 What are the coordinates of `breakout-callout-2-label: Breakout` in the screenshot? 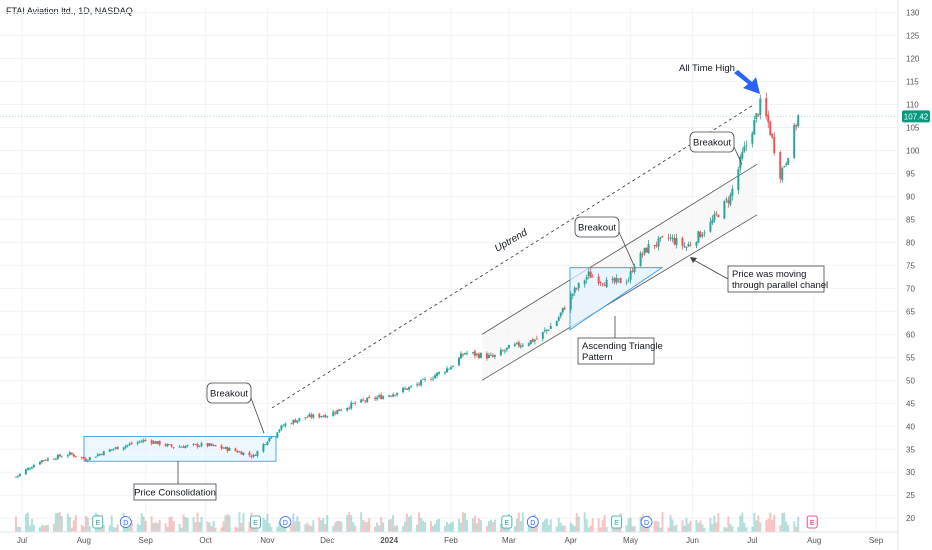 It's located at (597, 228).